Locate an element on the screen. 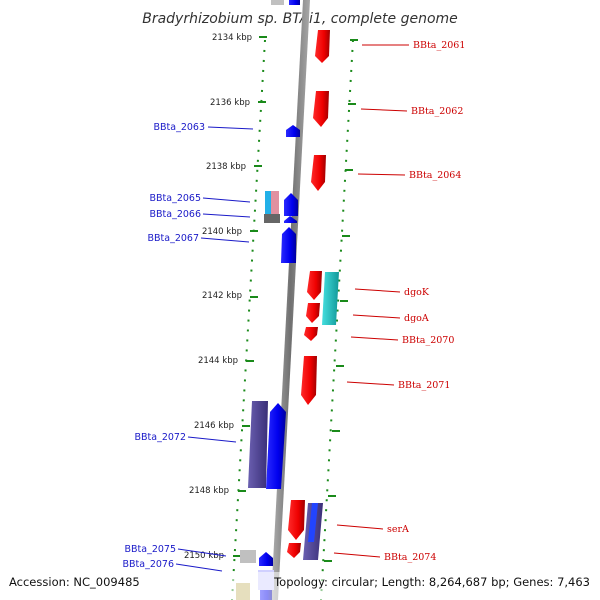 The width and height of the screenshot is (600, 600). gene-label: BBta_2072 is located at coordinates (160, 437).